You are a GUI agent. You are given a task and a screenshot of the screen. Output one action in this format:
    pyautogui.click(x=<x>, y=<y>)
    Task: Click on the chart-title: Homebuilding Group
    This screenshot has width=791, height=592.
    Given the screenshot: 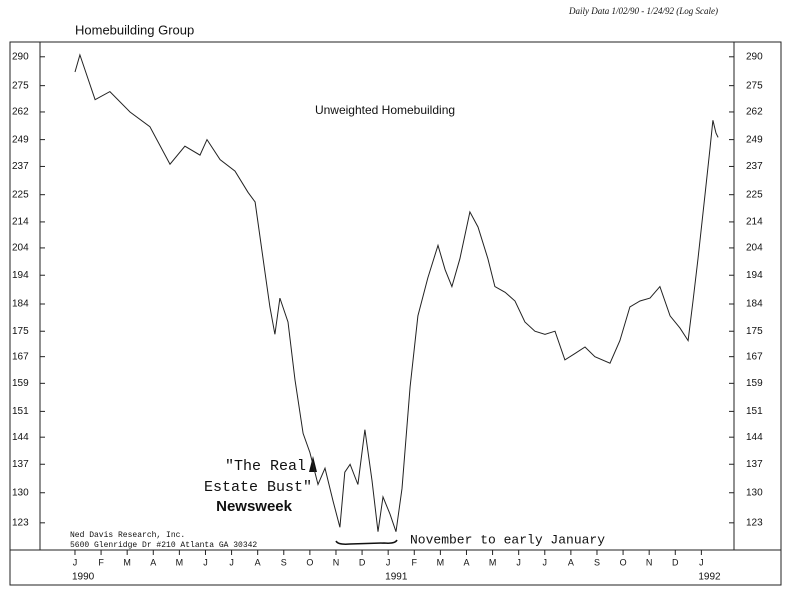 What is the action you would take?
    pyautogui.click(x=134, y=29)
    